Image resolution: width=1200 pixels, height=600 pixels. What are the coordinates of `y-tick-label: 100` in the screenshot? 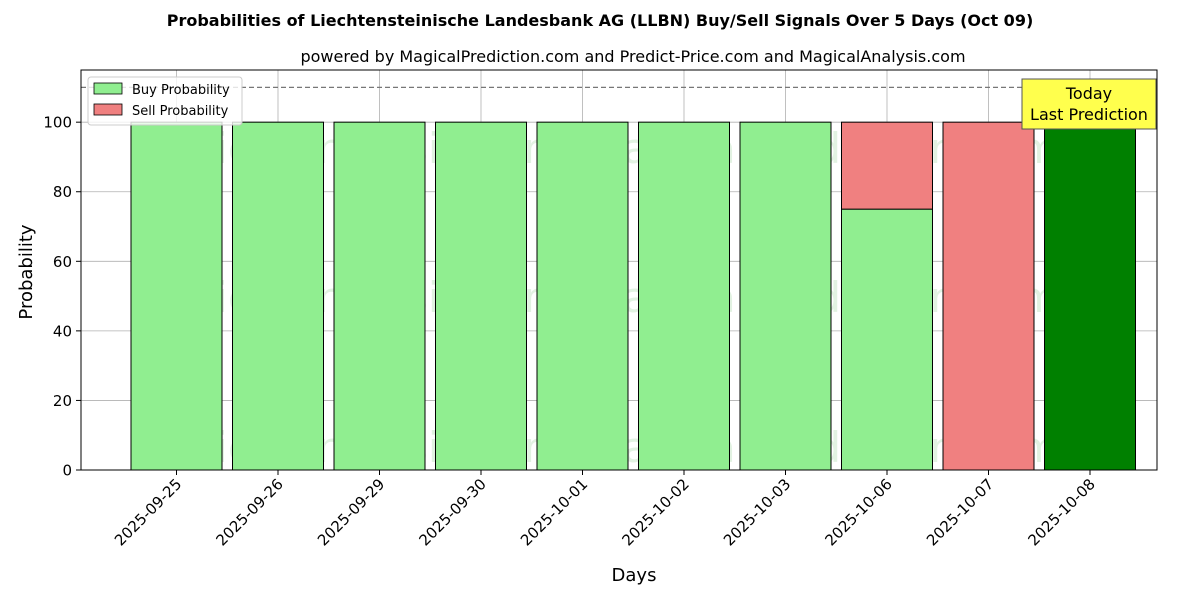 It's located at (57, 123).